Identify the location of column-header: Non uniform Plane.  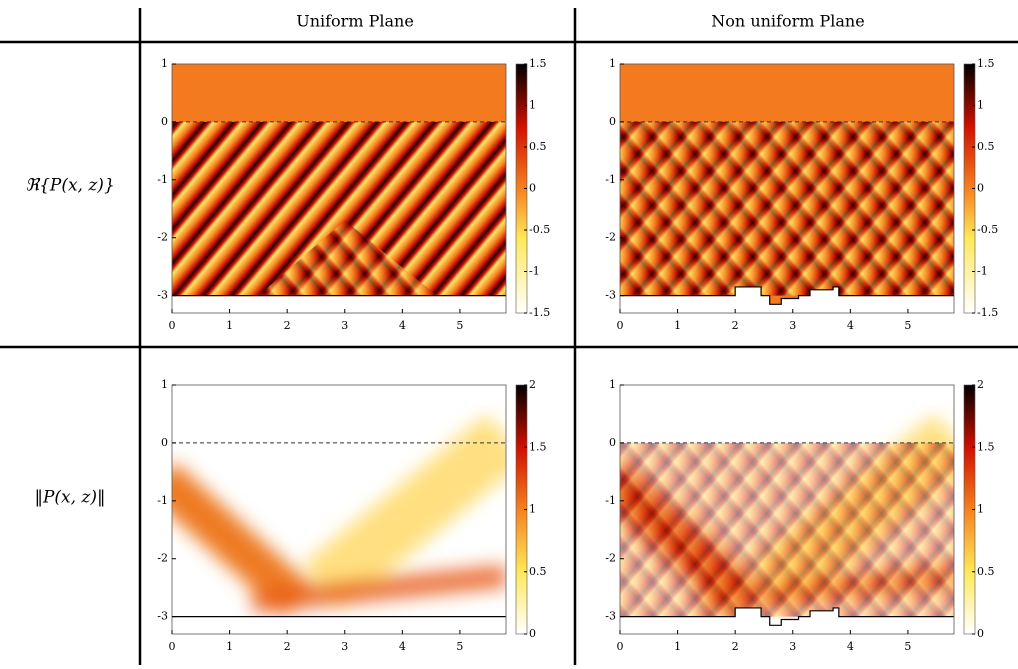
(787, 21).